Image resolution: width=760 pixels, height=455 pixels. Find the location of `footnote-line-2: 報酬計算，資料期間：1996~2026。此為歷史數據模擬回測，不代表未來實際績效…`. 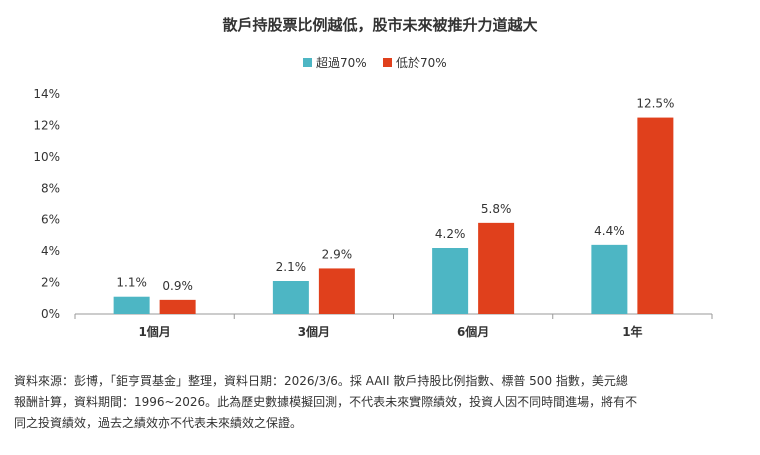

footnote-line-2: 報酬計算，資料期間：1996~2026。此為歷史數據模擬回測，不代表未來實際績效… is located at coordinates (326, 402).